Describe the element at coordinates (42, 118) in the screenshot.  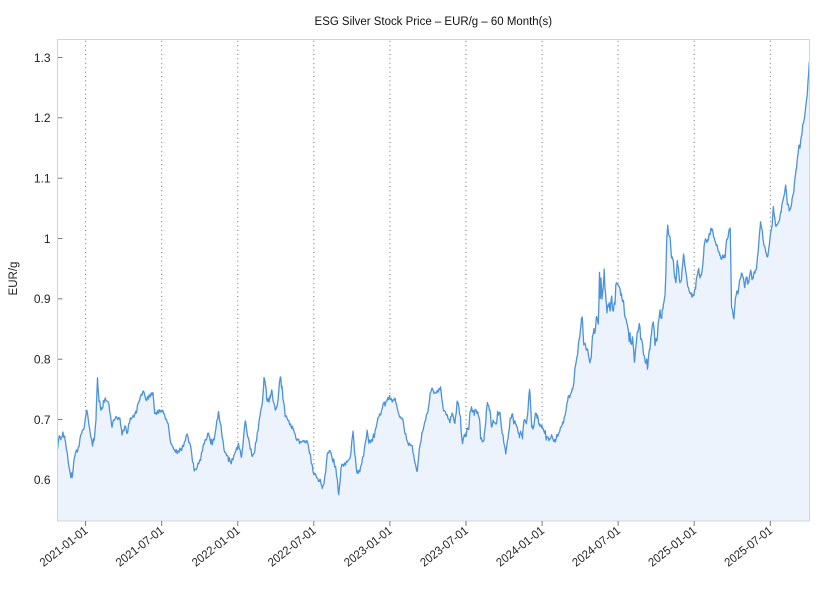
I see `svg-text: 1.2` at that location.